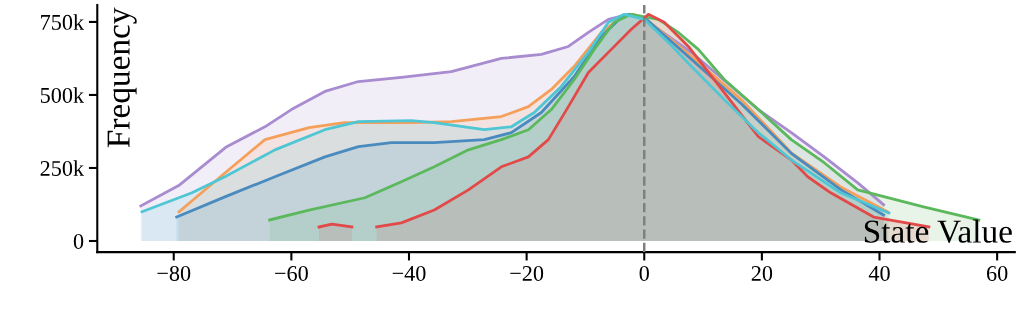 This screenshot has width=1024, height=312. I want to click on y-axis-title: Frequency, so click(122, 77).